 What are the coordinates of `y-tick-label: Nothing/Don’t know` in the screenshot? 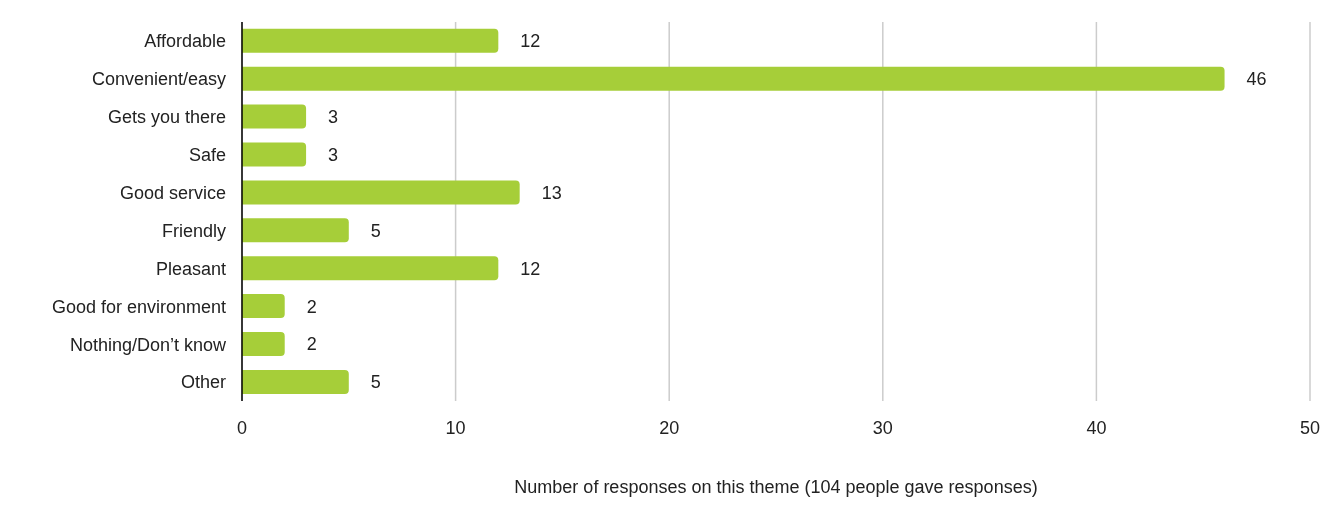 It's located at (148, 344).